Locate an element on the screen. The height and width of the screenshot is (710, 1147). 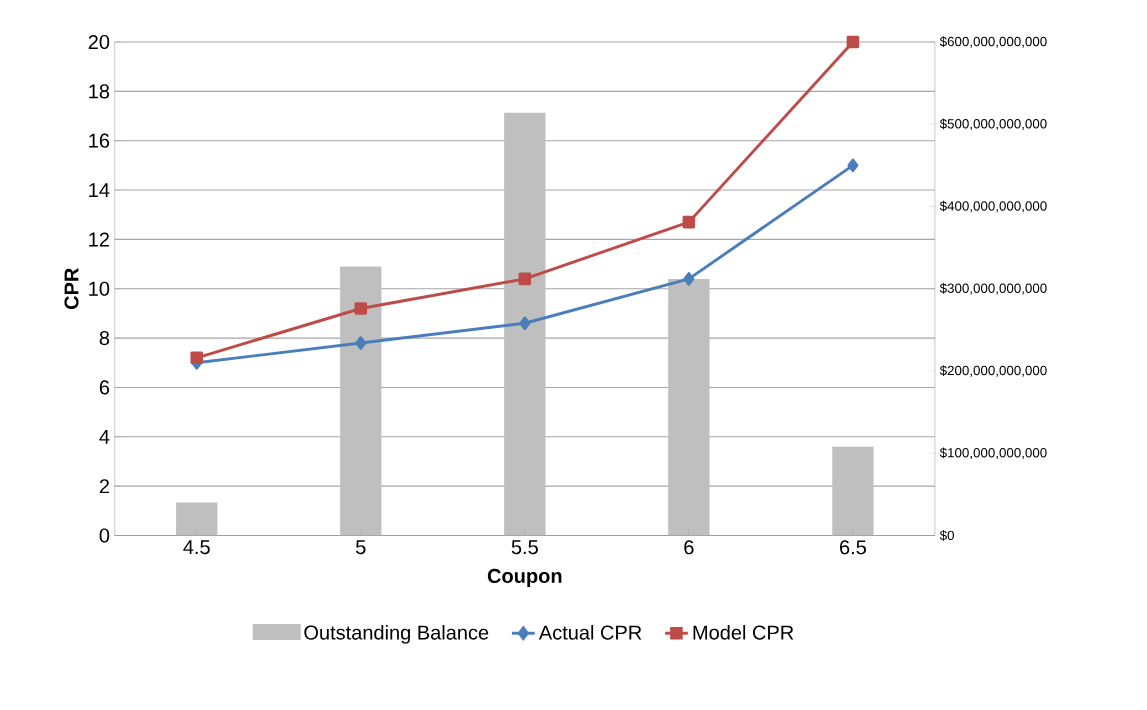
legend-label: Outstanding Balance is located at coordinates (396, 634).